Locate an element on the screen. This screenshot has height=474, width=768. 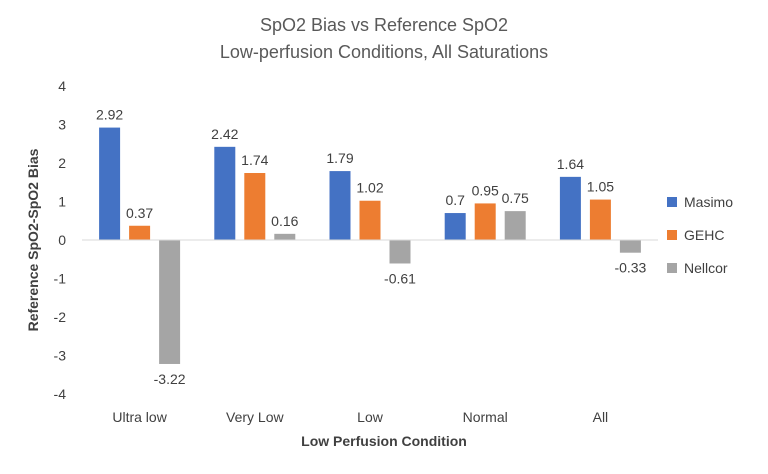
y-tick-label: 0 is located at coordinates (62, 240).